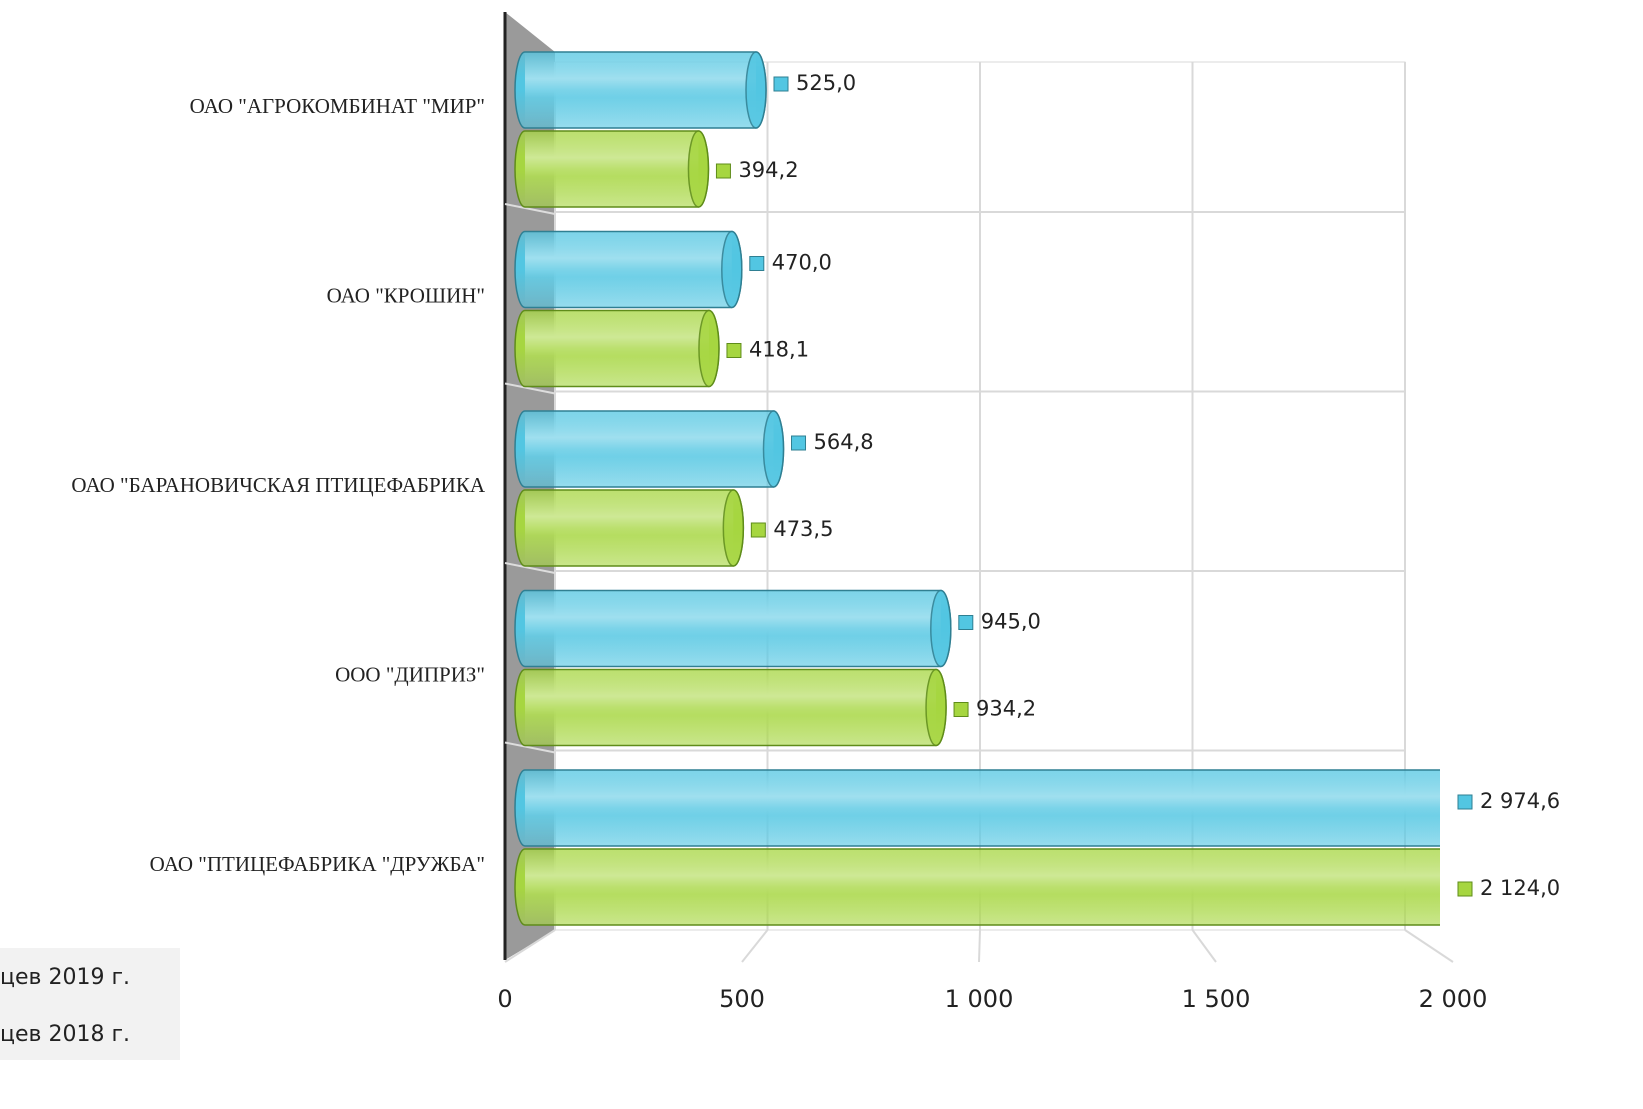  Describe the element at coordinates (1520, 801) in the screenshot. I see `value-label: 2 974,6` at that location.